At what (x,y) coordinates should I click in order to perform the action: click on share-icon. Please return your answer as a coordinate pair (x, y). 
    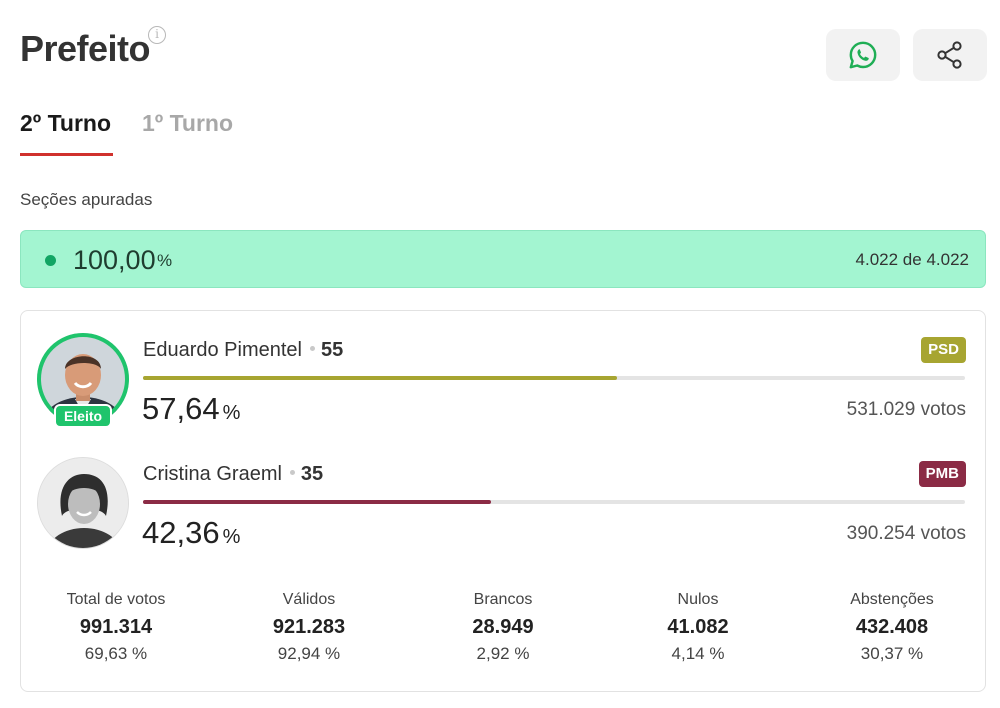
    Looking at the image, I should click on (949, 55).